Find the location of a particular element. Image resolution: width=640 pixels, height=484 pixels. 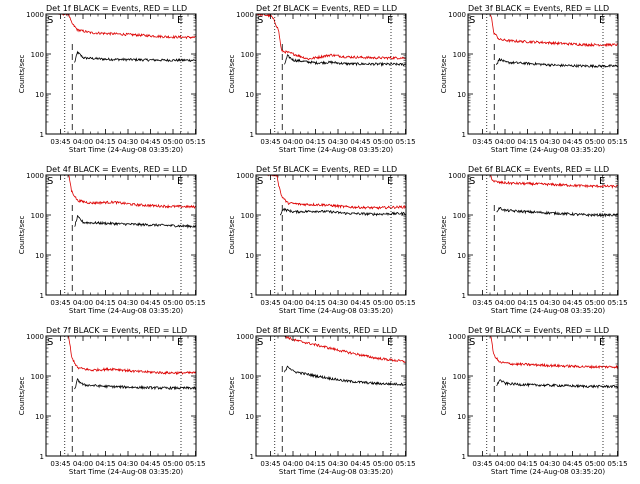

panel-title: Det 2f BLACK = Events, RED = LLD is located at coordinates (326, 8).